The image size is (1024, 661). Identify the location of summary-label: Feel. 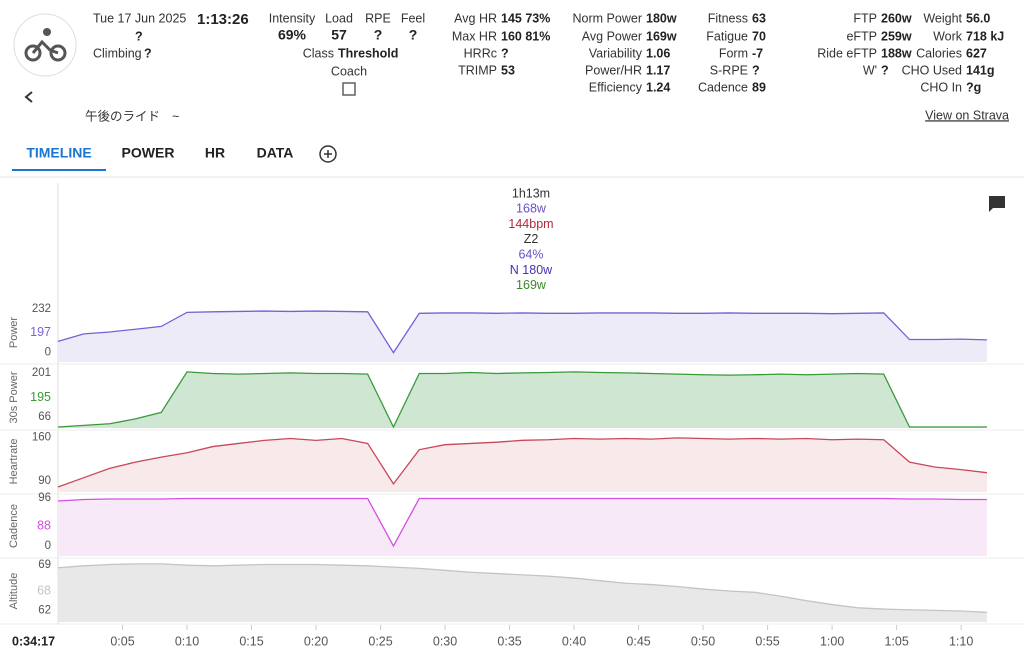
(413, 18).